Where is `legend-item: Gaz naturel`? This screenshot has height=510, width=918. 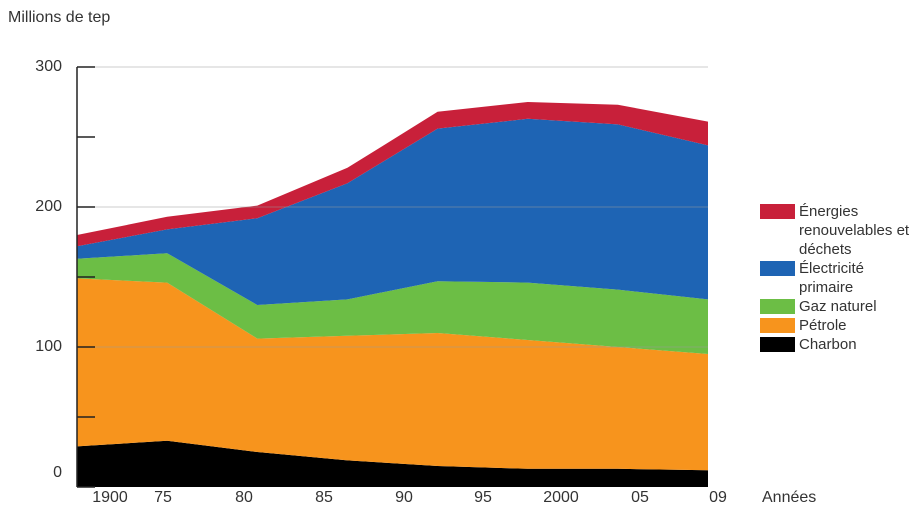 legend-item: Gaz naturel is located at coordinates (839, 306).